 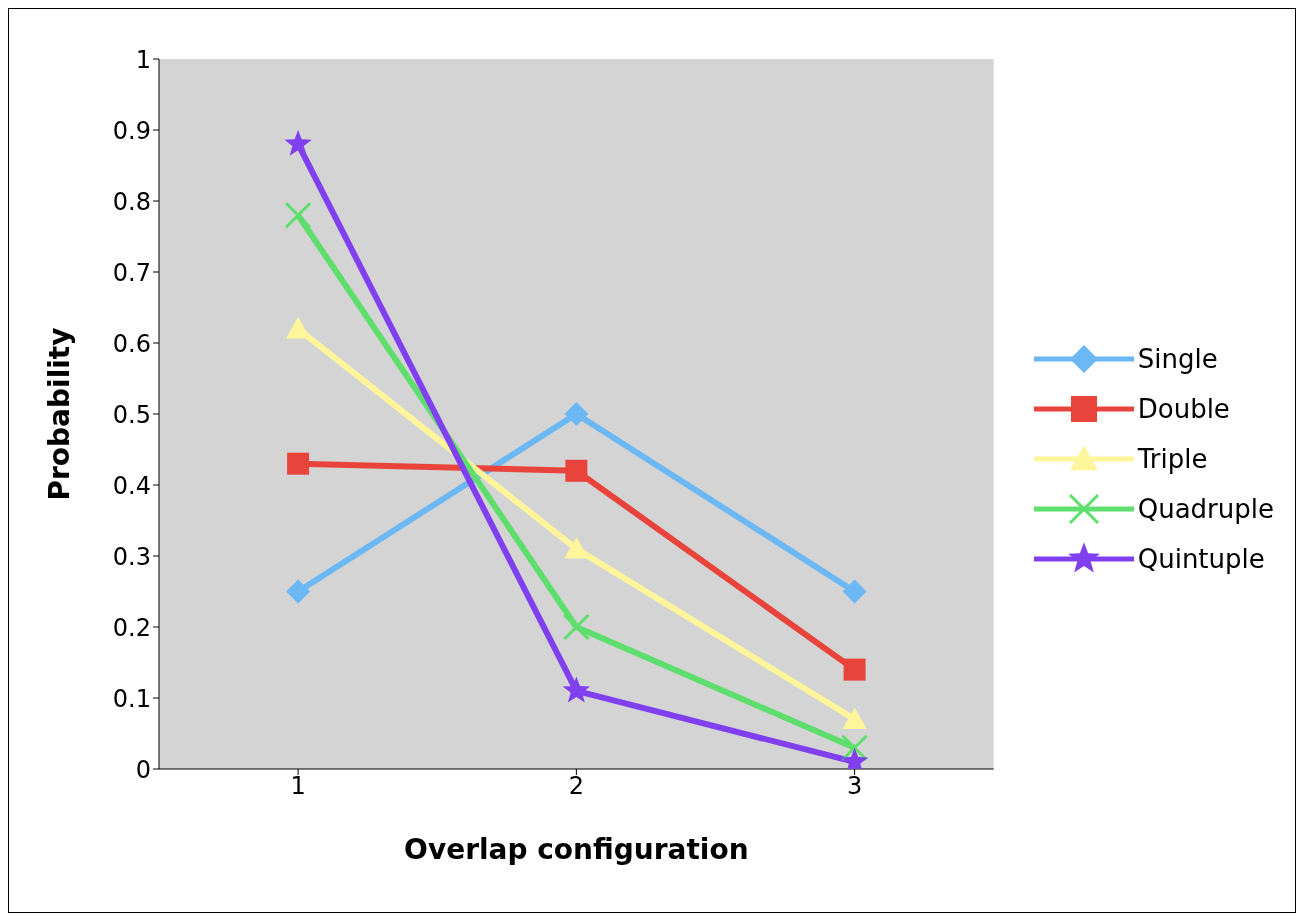 What do you see at coordinates (1201, 559) in the screenshot?
I see `legend-label: Quintuple` at bounding box center [1201, 559].